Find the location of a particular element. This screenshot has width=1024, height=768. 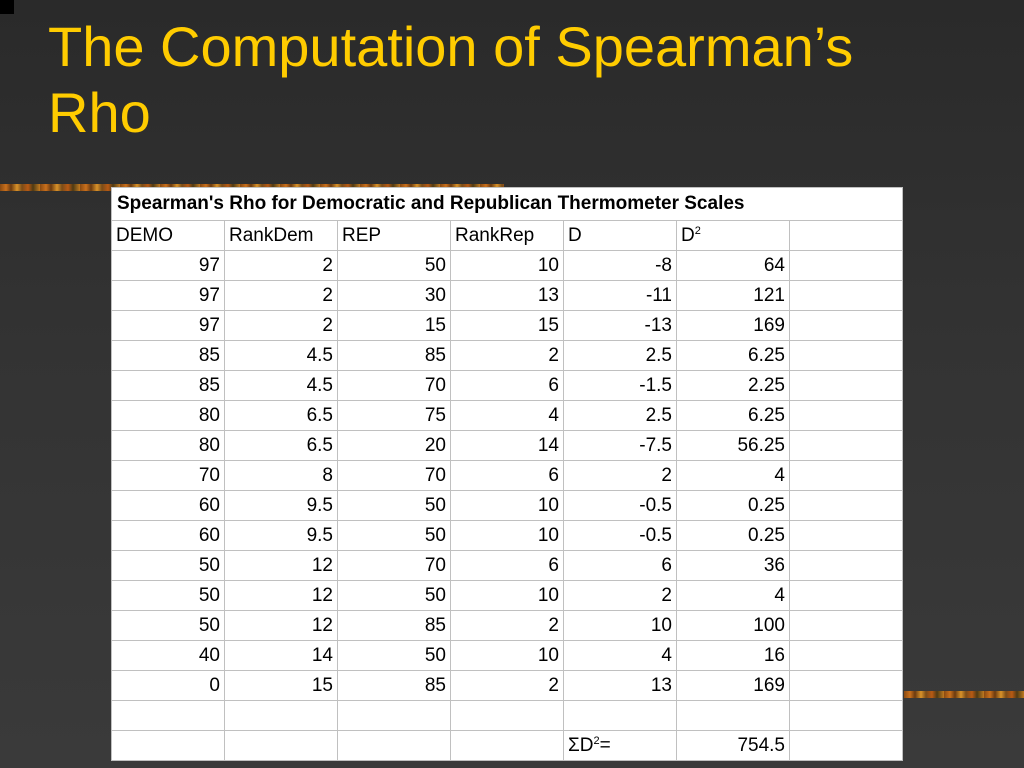

corner-mark is located at coordinates (7, 7).